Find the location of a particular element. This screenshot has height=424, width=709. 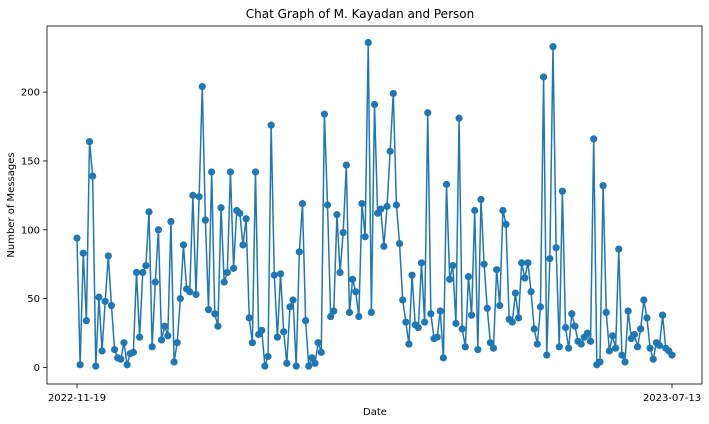

x-axis-label: Date is located at coordinates (375, 412).